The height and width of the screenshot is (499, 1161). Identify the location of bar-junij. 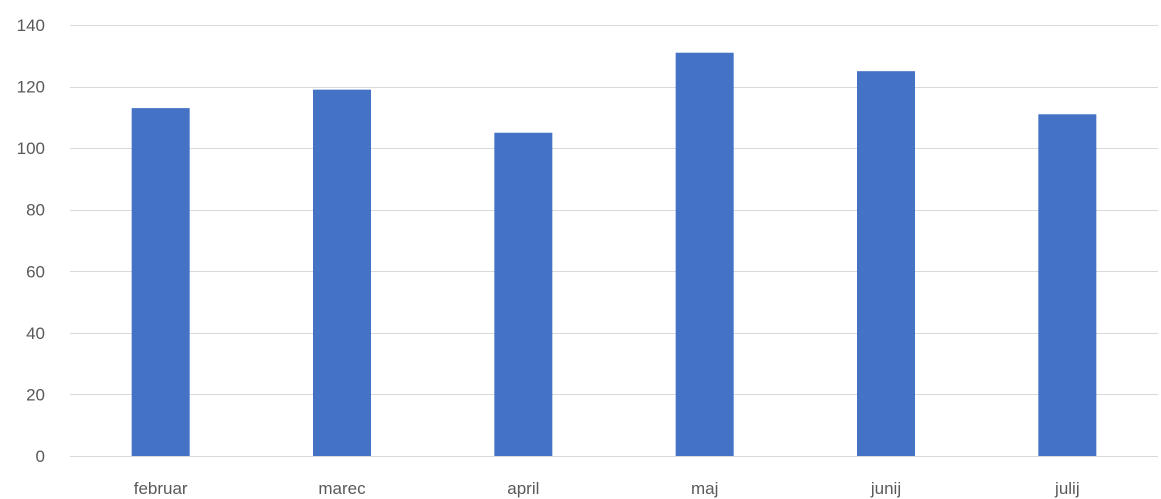
(886, 263).